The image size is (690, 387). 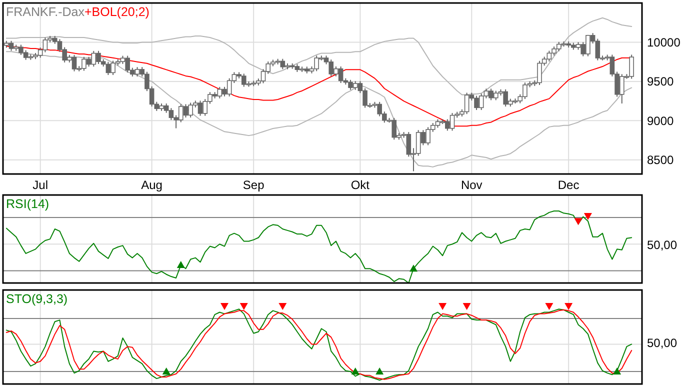 What do you see at coordinates (471, 185) in the screenshot?
I see `x-tick-label: Nov` at bounding box center [471, 185].